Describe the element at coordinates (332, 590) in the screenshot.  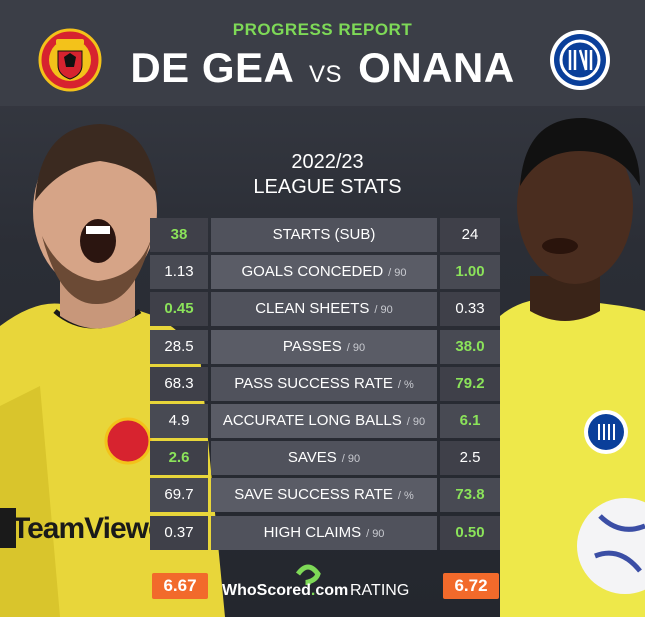
I see `brand-com: com` at that location.